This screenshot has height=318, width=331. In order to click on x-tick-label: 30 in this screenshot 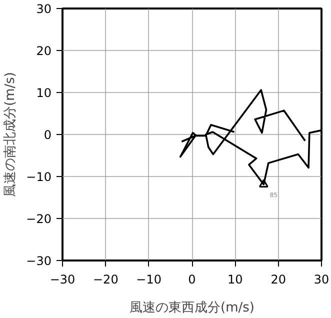, I will do `click(322, 279)`.